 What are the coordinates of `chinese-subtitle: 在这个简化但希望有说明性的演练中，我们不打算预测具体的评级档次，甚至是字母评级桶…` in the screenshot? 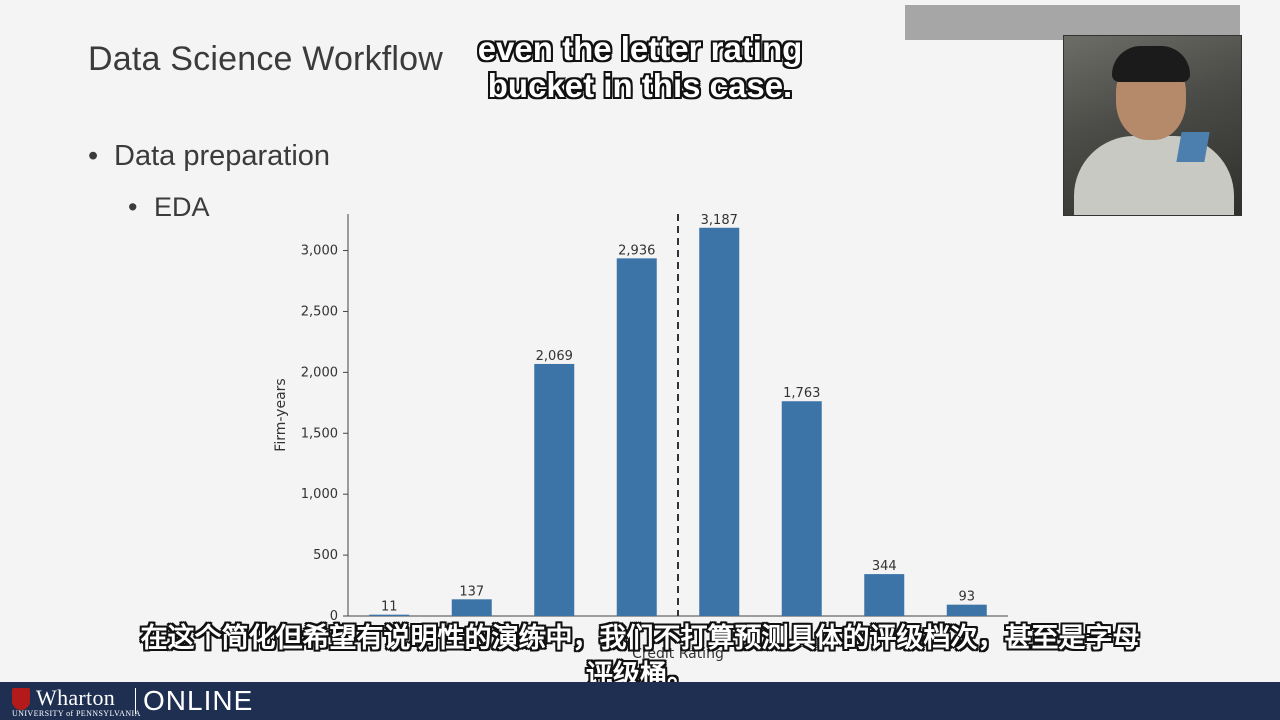 It's located at (640, 656).